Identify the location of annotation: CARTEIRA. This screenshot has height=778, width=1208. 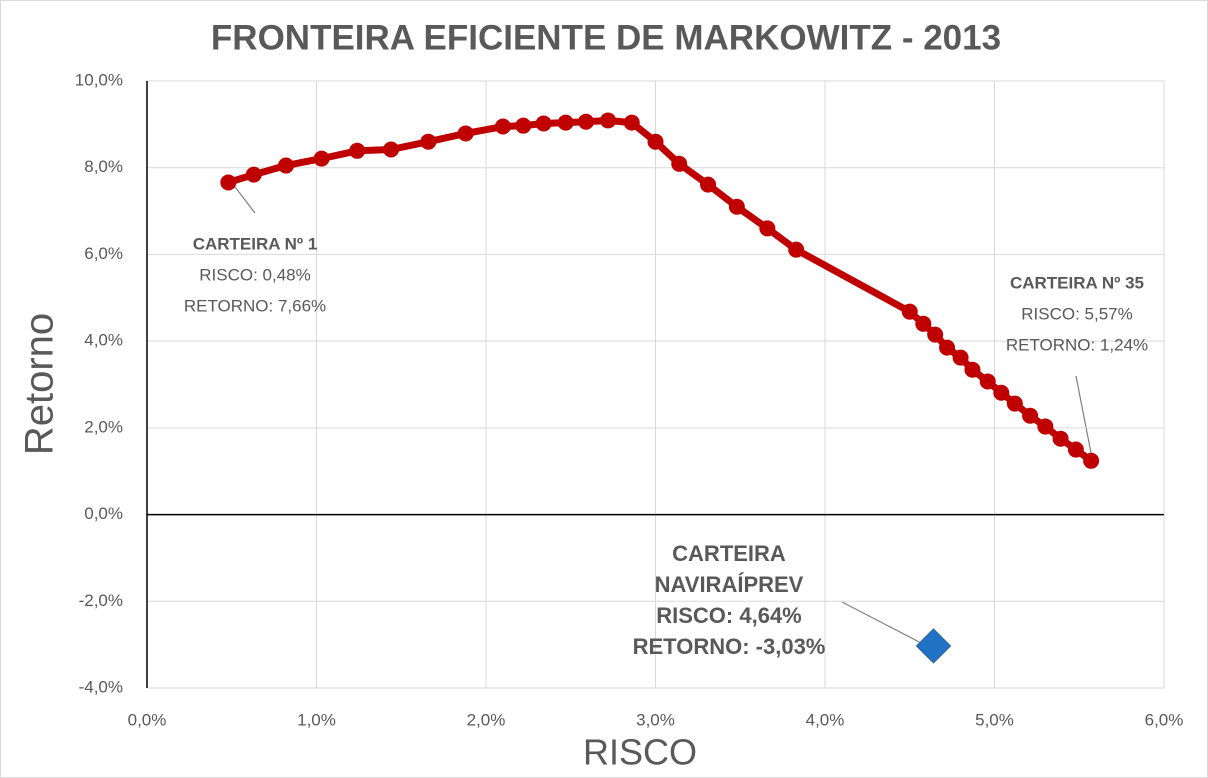
(729, 553).